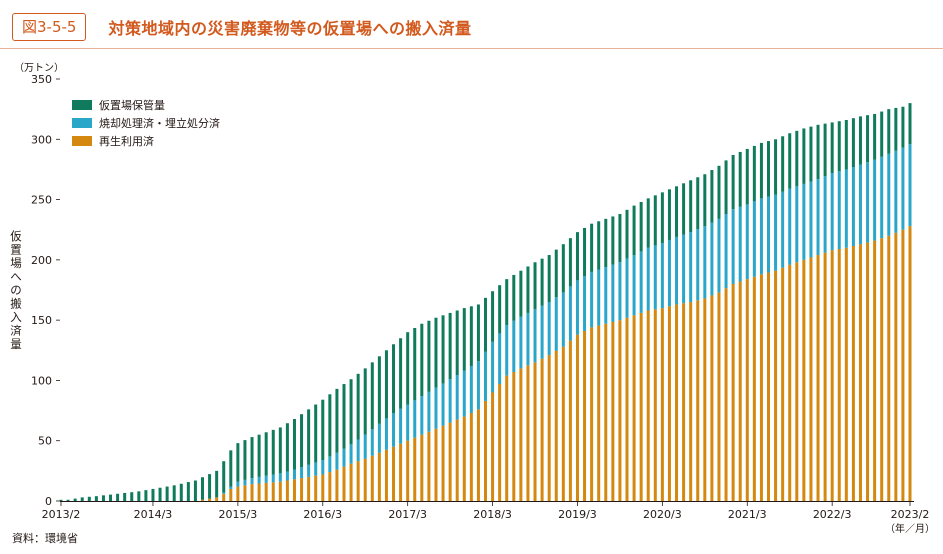 The height and width of the screenshot is (554, 943). I want to click on figure-title: 対策地域内の災害廃棄物等の仮置場への搬入済量, so click(290, 28).